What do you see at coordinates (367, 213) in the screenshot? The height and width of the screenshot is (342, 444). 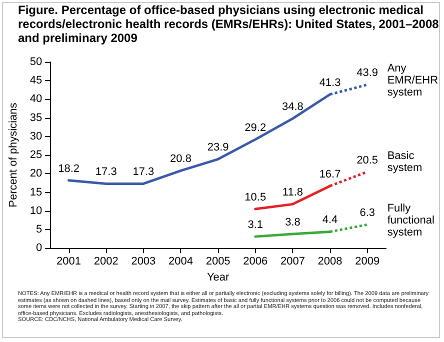 I see `data-label: 6.3` at bounding box center [367, 213].